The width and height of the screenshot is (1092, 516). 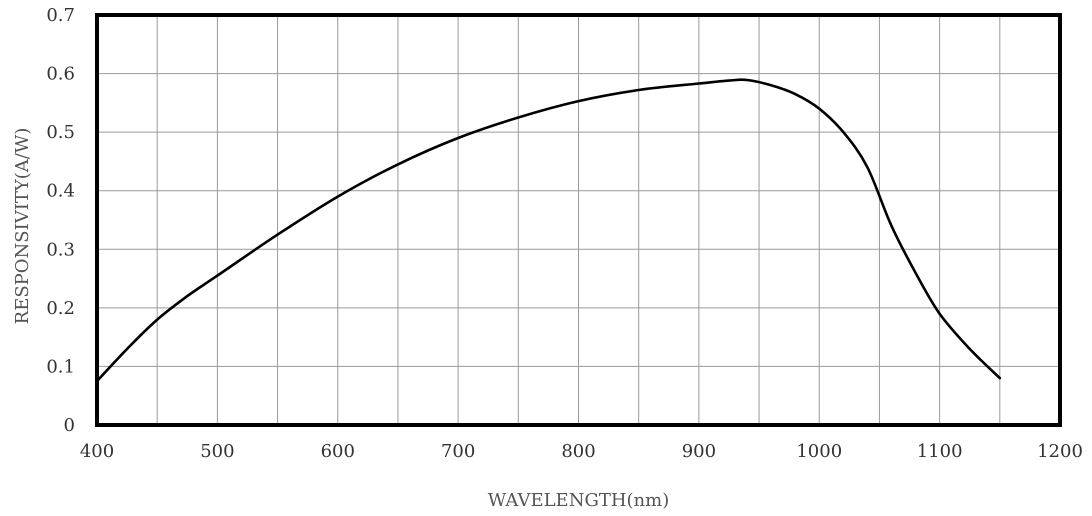 I want to click on y-tick-label: 0.5, so click(x=60, y=132).